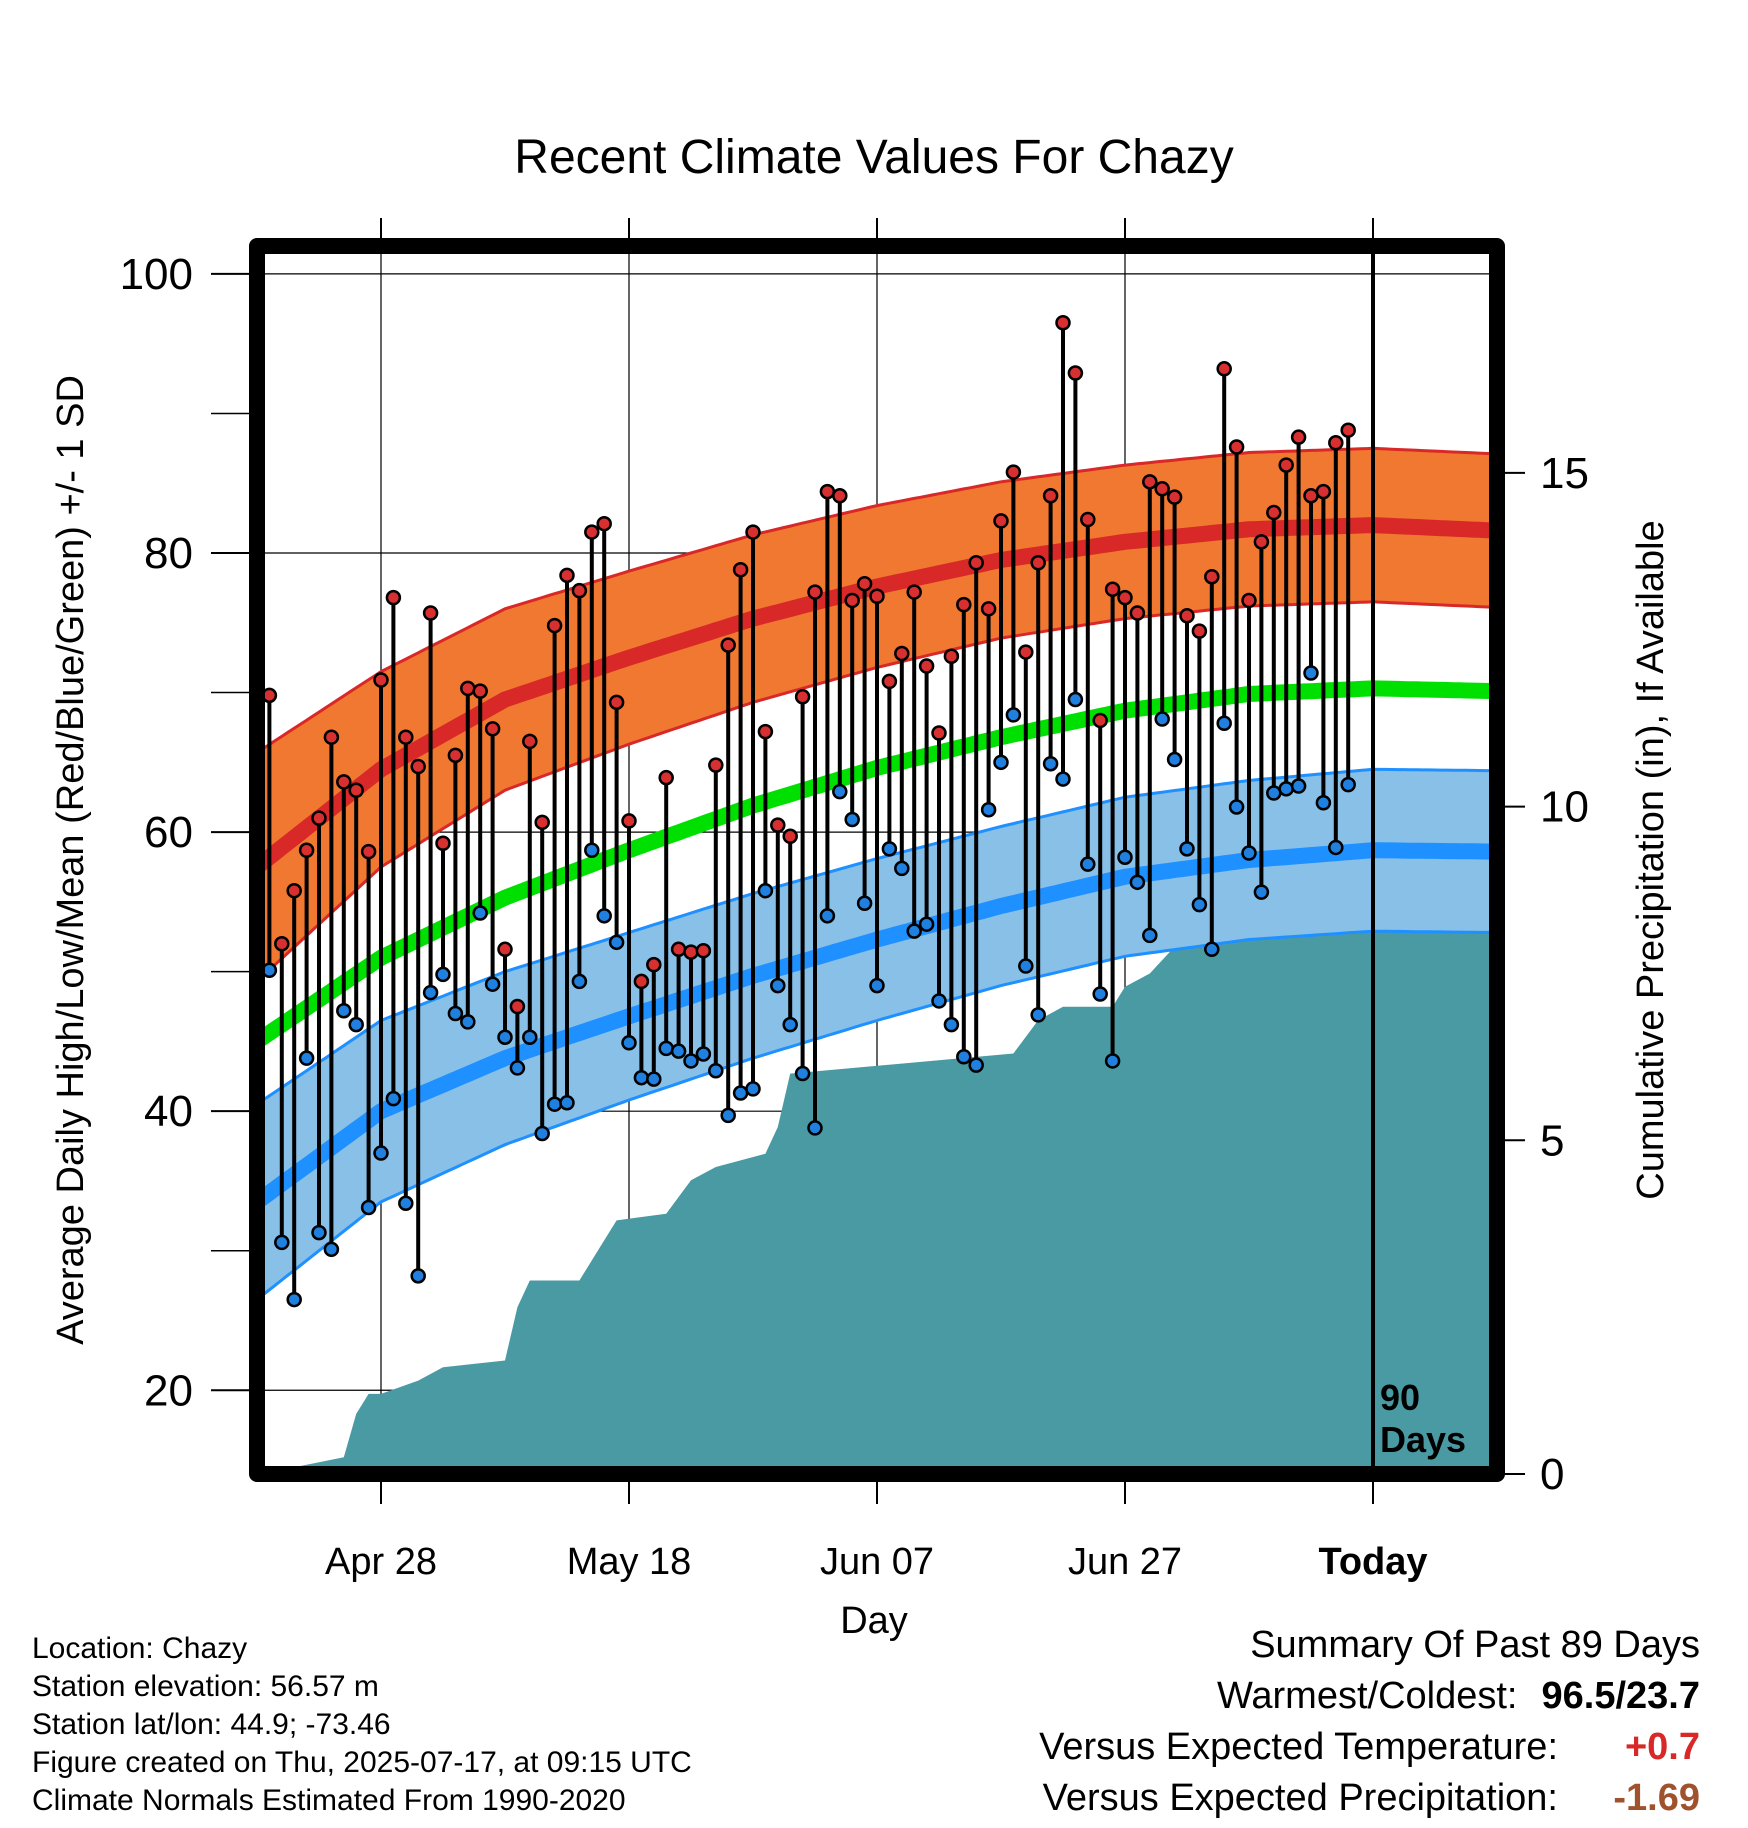  Describe the element at coordinates (877, 1115) in the screenshot. I see `low-lower-edge` at that location.